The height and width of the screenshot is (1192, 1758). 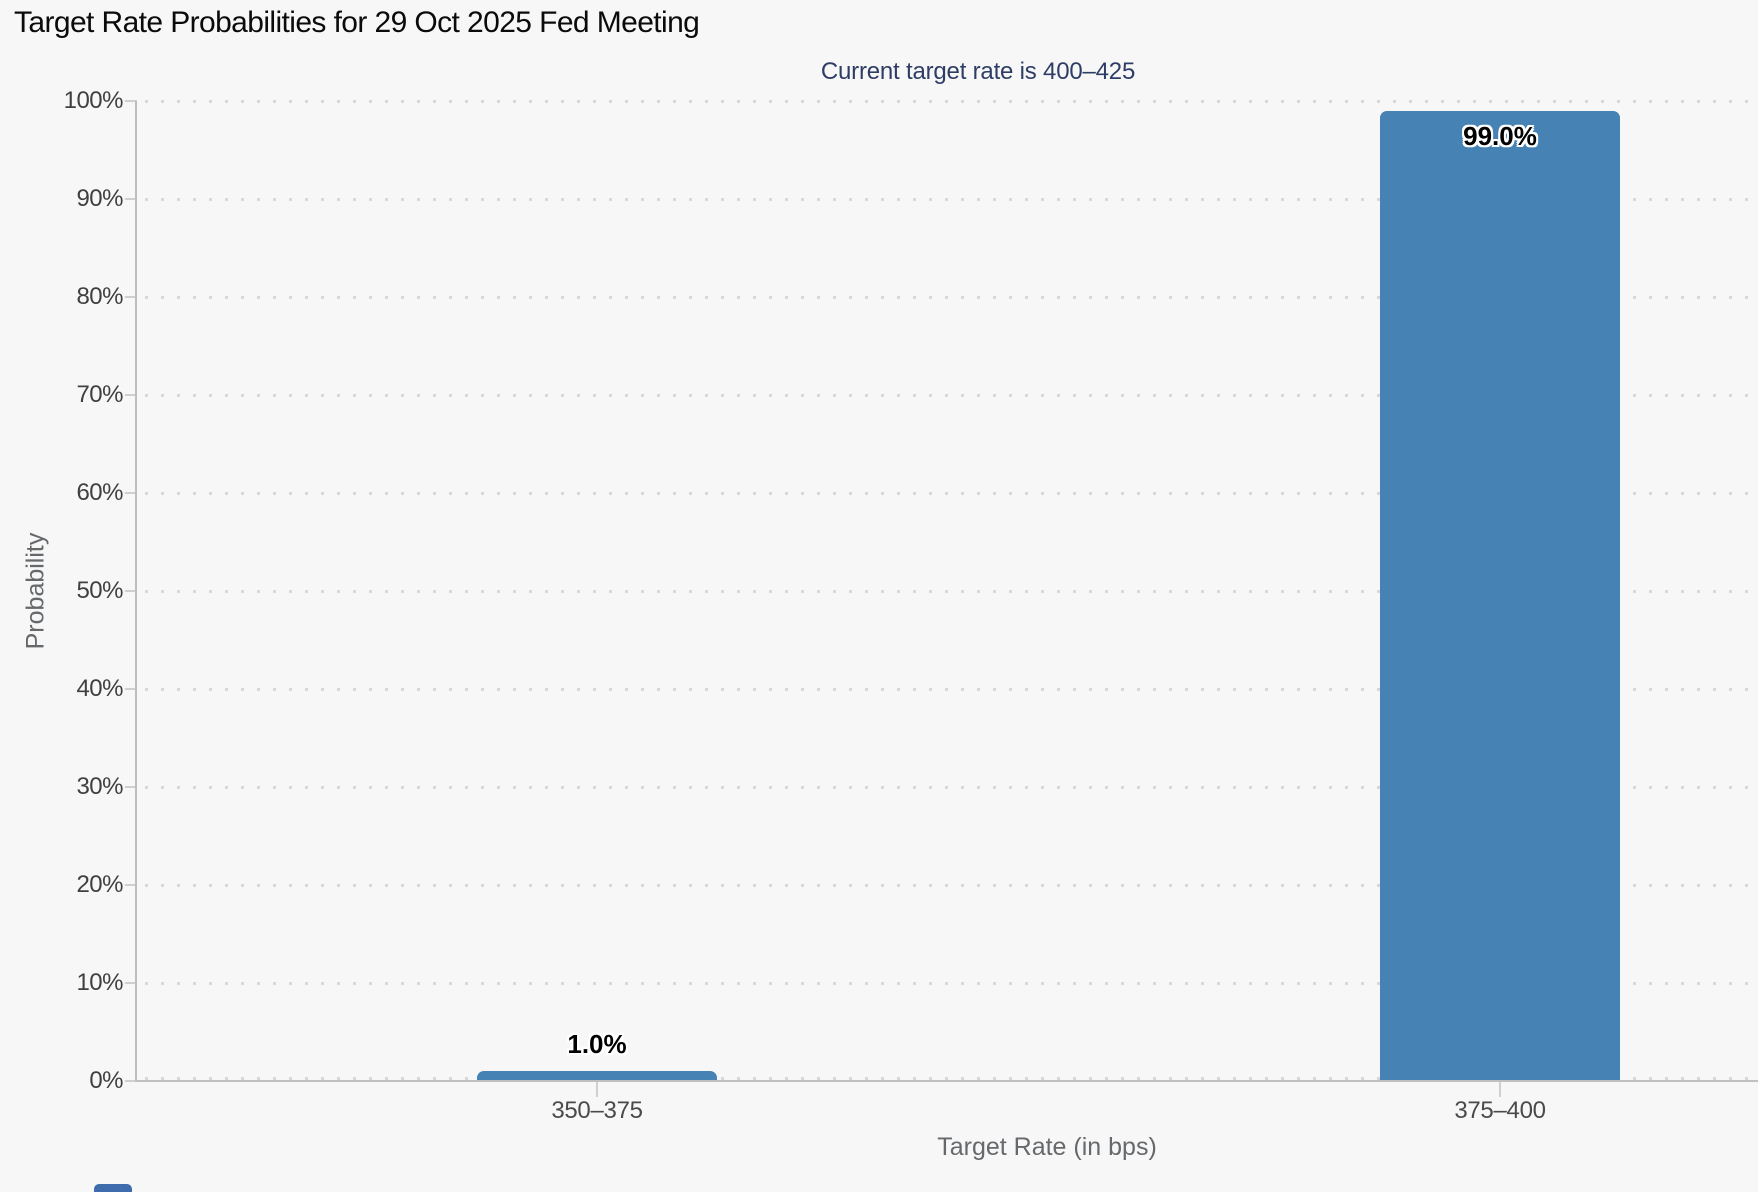 What do you see at coordinates (99, 394) in the screenshot?
I see `y-tick-label: 70%` at bounding box center [99, 394].